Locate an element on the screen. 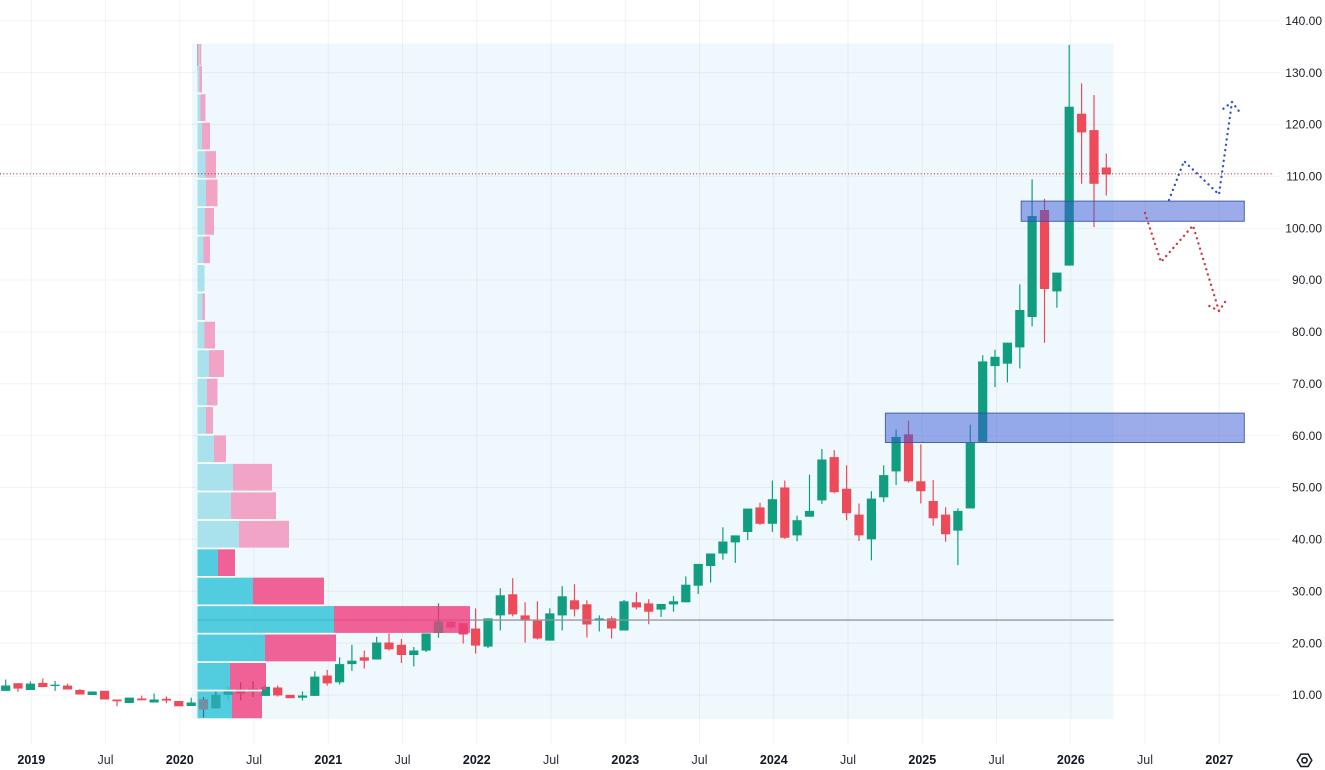 The image size is (1325, 770). svg-text: 140.00 is located at coordinates (1303, 21).